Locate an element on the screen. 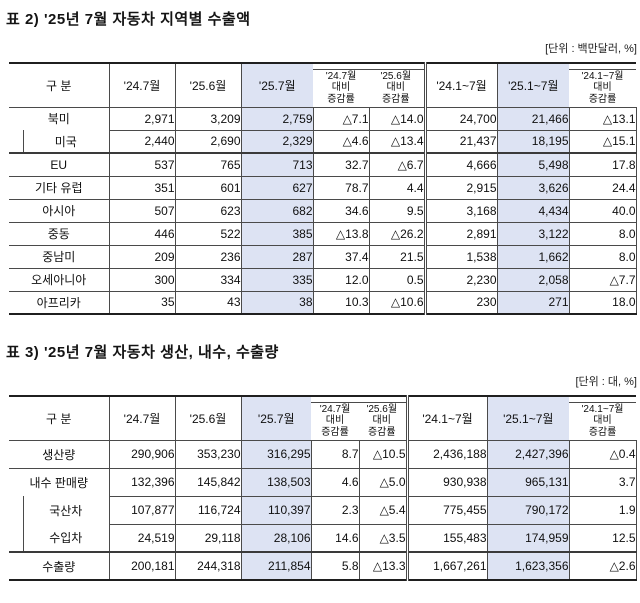 The image size is (640, 603). data-cell: 2,759 is located at coordinates (276, 118).